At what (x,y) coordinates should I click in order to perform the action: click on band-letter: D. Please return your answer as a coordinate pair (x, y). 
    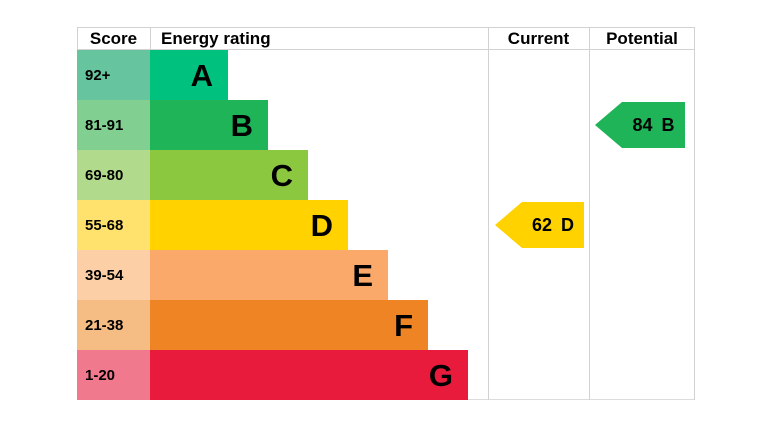
    Looking at the image, I should click on (321, 225).